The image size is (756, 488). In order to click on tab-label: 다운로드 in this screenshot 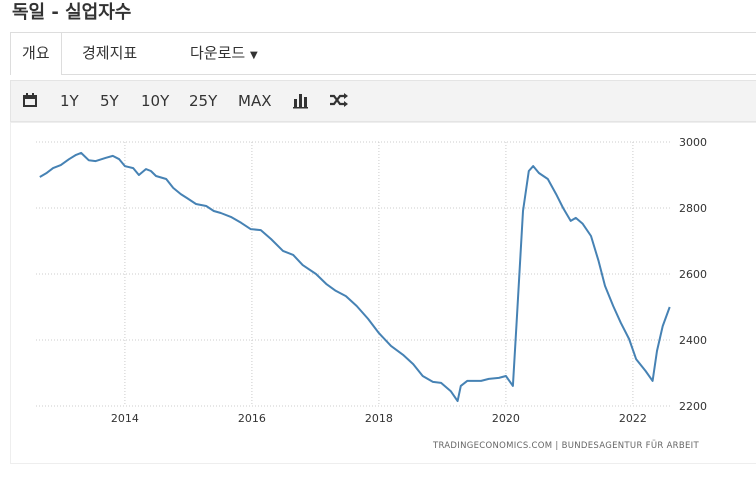, I will do `click(218, 53)`.